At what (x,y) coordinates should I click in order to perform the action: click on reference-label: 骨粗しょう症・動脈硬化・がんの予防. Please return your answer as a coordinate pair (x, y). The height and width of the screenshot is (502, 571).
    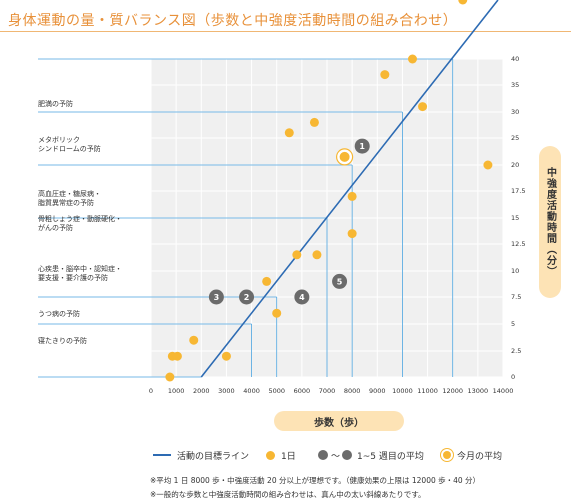
    Looking at the image, I should click on (80, 223).